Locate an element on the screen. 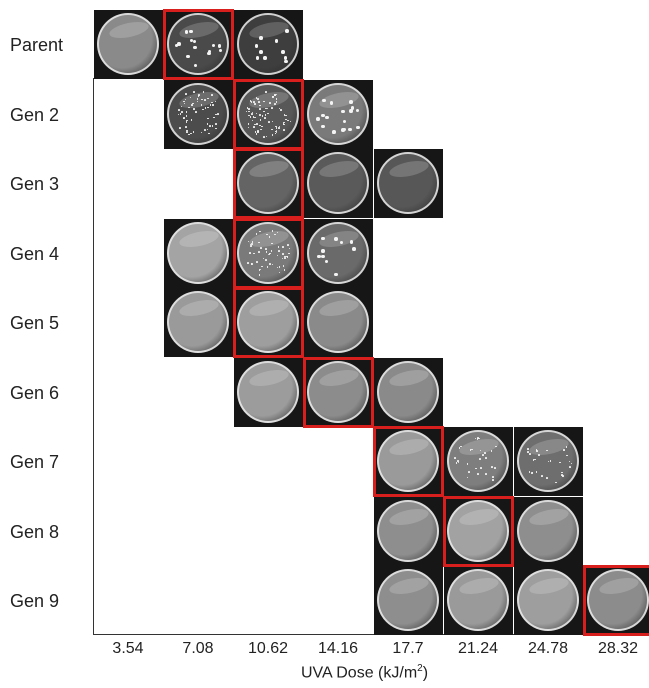 This screenshot has height=688, width=649. dose-tick-label-3: 14.16 is located at coordinates (338, 648).